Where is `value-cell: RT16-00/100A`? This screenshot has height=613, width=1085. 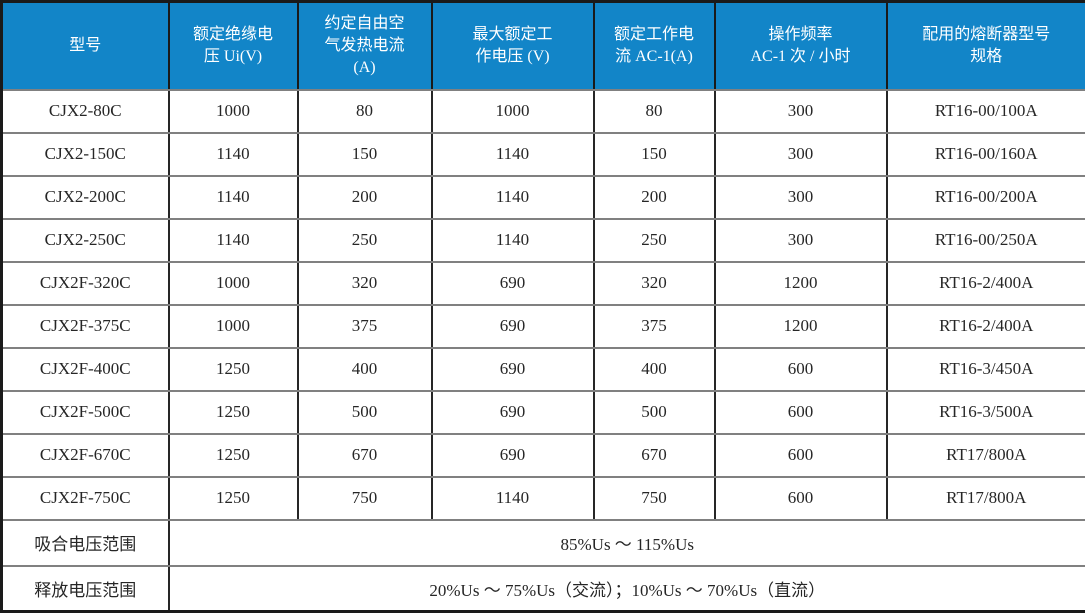
value-cell: RT16-00/100A is located at coordinates (986, 111).